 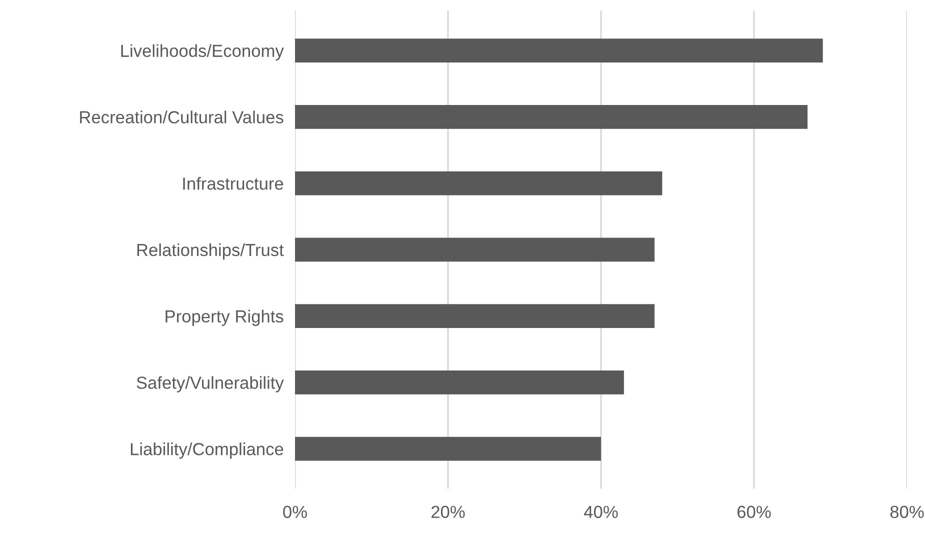 What do you see at coordinates (601, 512) in the screenshot?
I see `x-tick-label: 40%` at bounding box center [601, 512].